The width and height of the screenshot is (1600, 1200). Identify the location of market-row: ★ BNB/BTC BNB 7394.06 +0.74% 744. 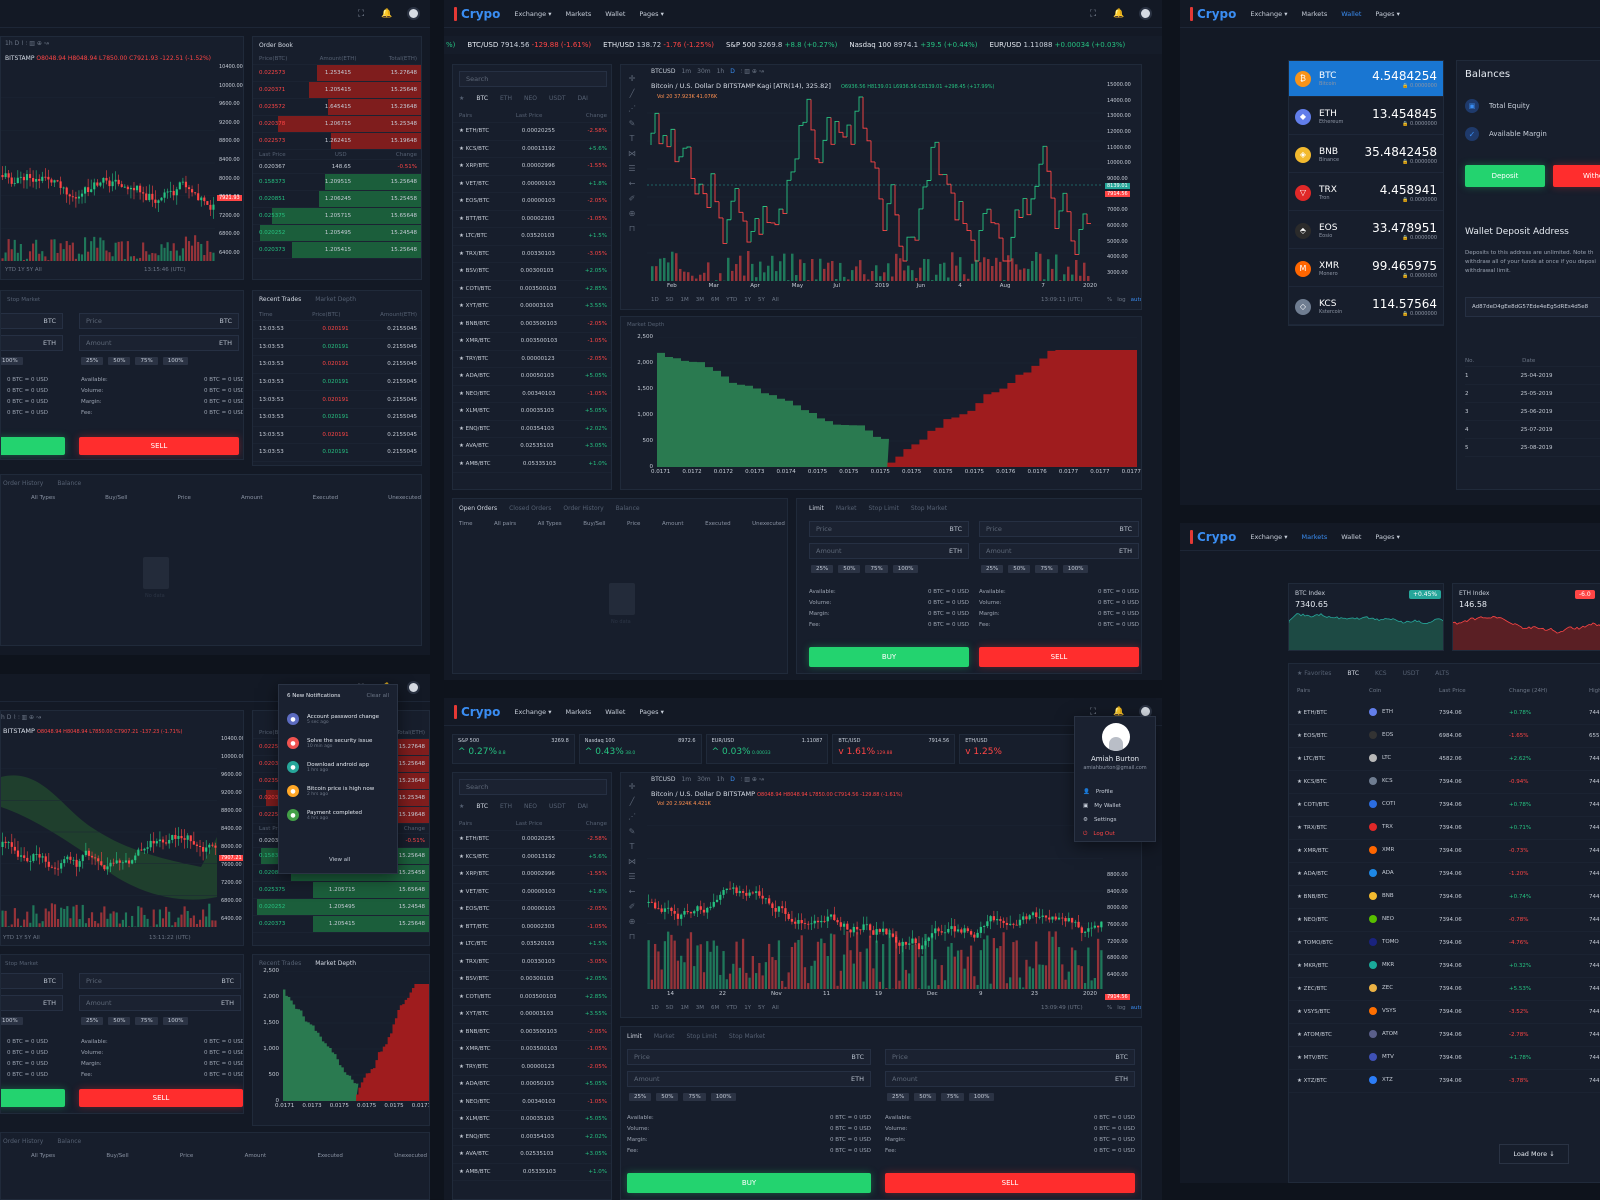
(1444, 897).